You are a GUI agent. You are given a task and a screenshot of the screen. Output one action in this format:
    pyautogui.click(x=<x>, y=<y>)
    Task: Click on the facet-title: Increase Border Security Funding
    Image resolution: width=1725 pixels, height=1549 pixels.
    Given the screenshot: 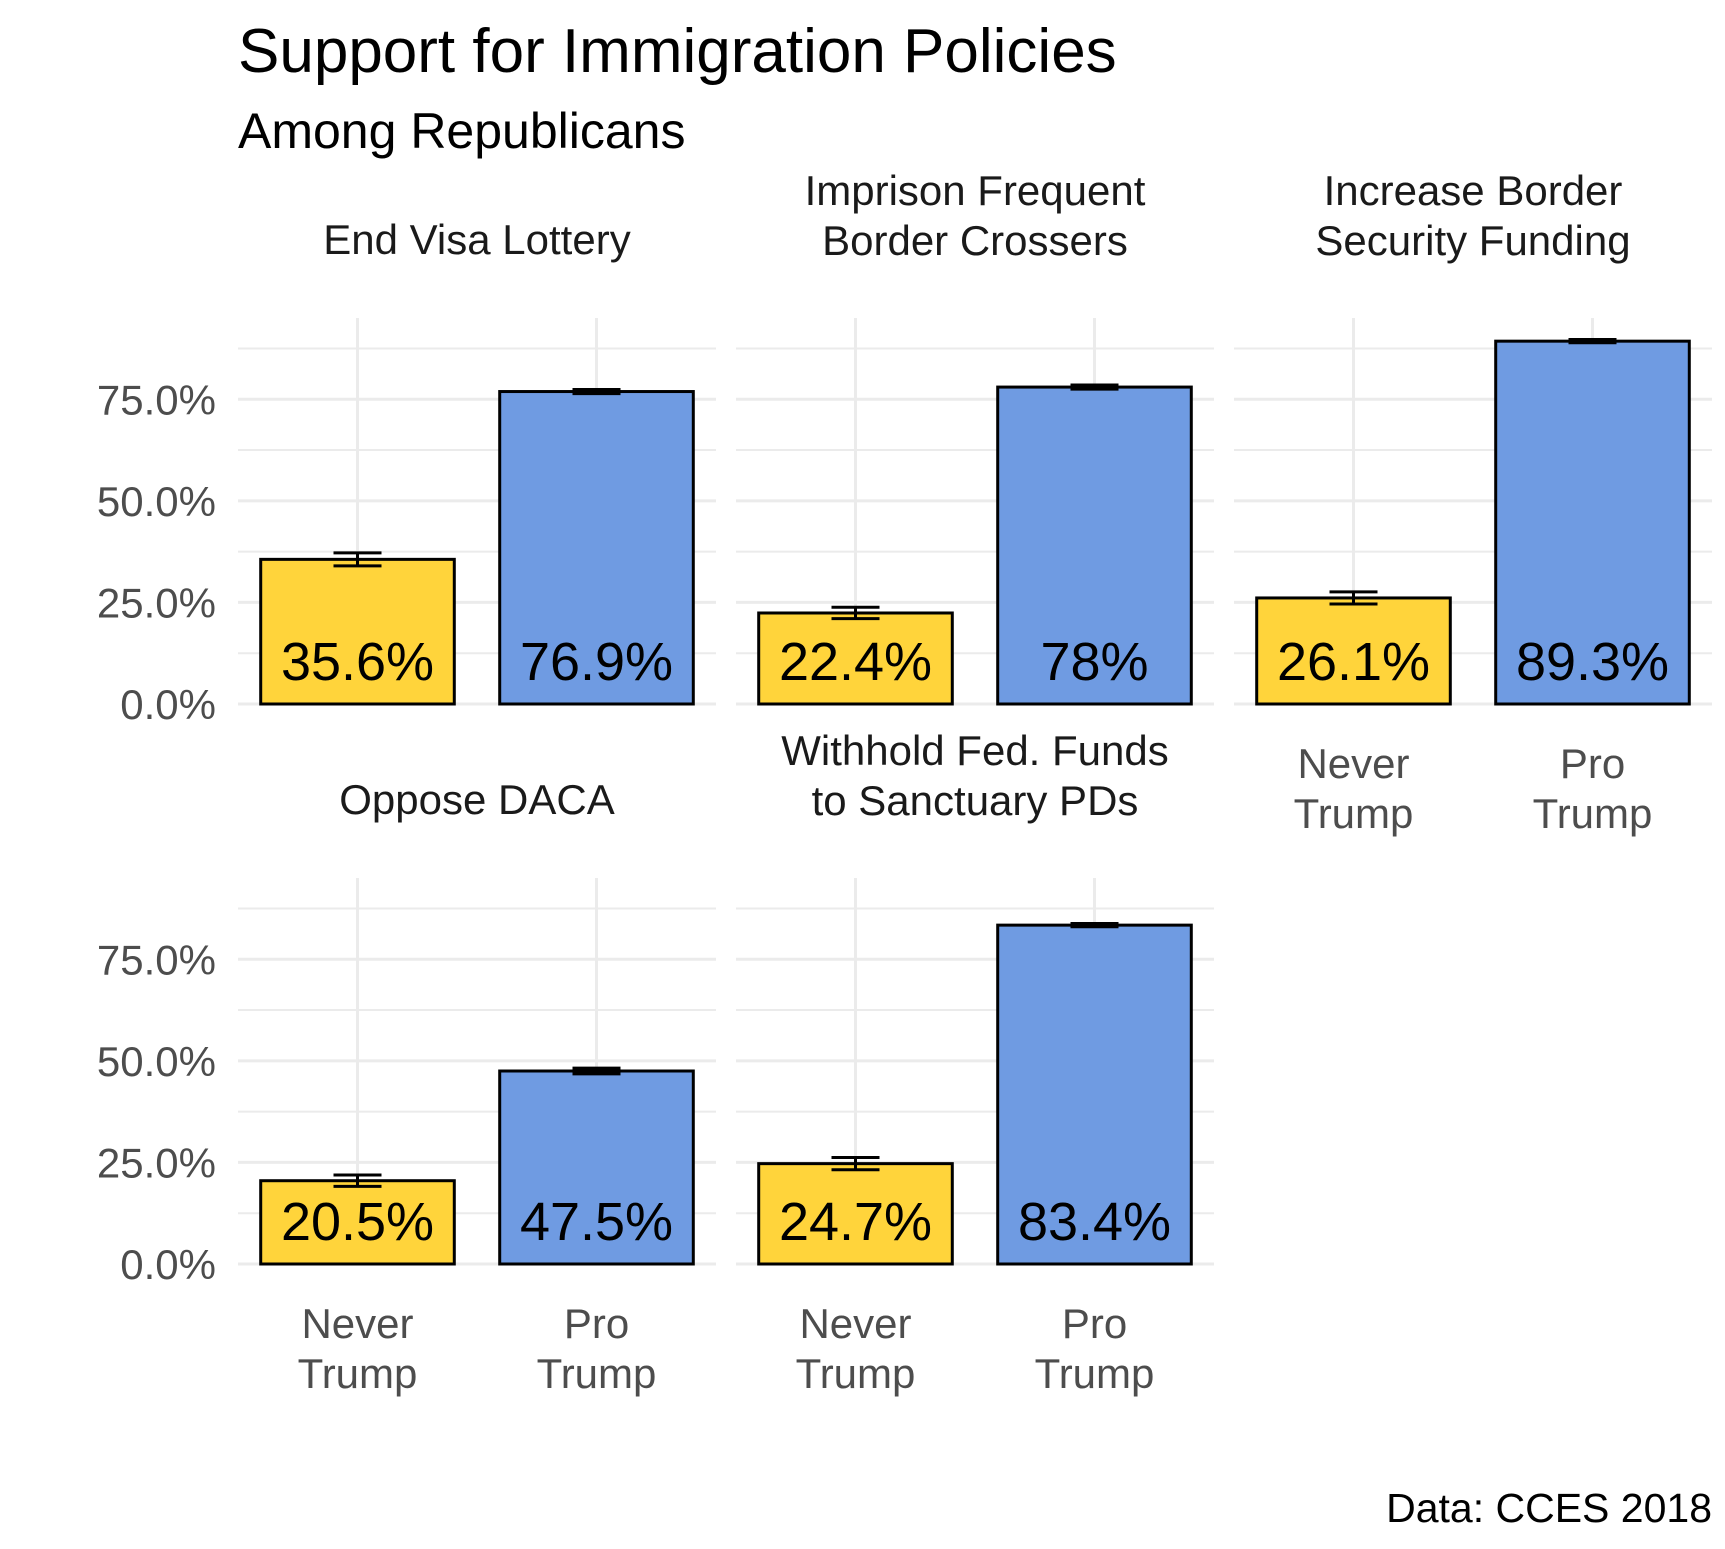 What is the action you would take?
    pyautogui.click(x=1472, y=215)
    